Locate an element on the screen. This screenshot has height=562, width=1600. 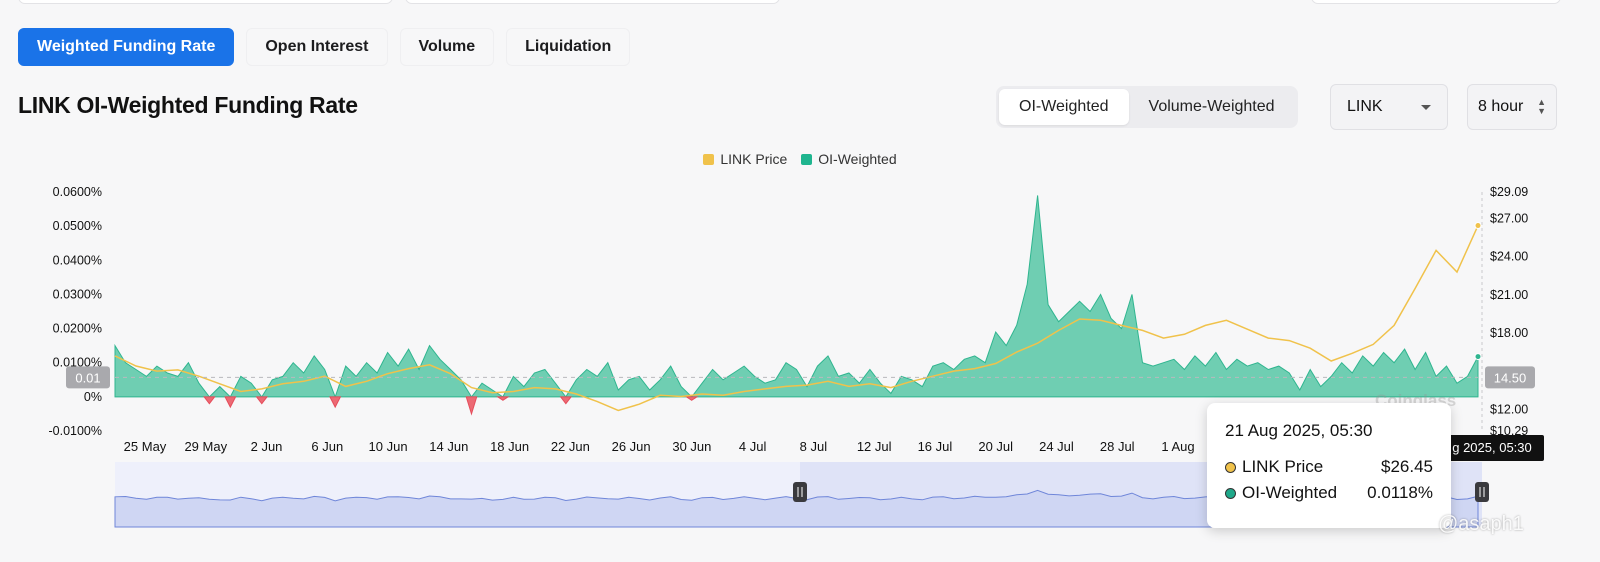
interval-select-value: 8 hour is located at coordinates (1501, 106).